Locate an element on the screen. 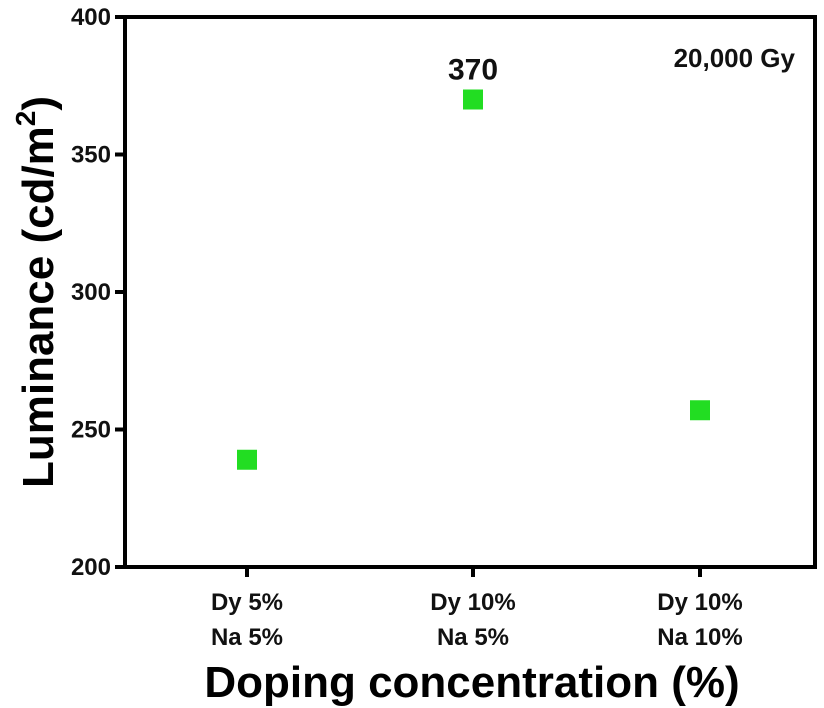  y-axis-title-close: ) is located at coordinates (38, 103).